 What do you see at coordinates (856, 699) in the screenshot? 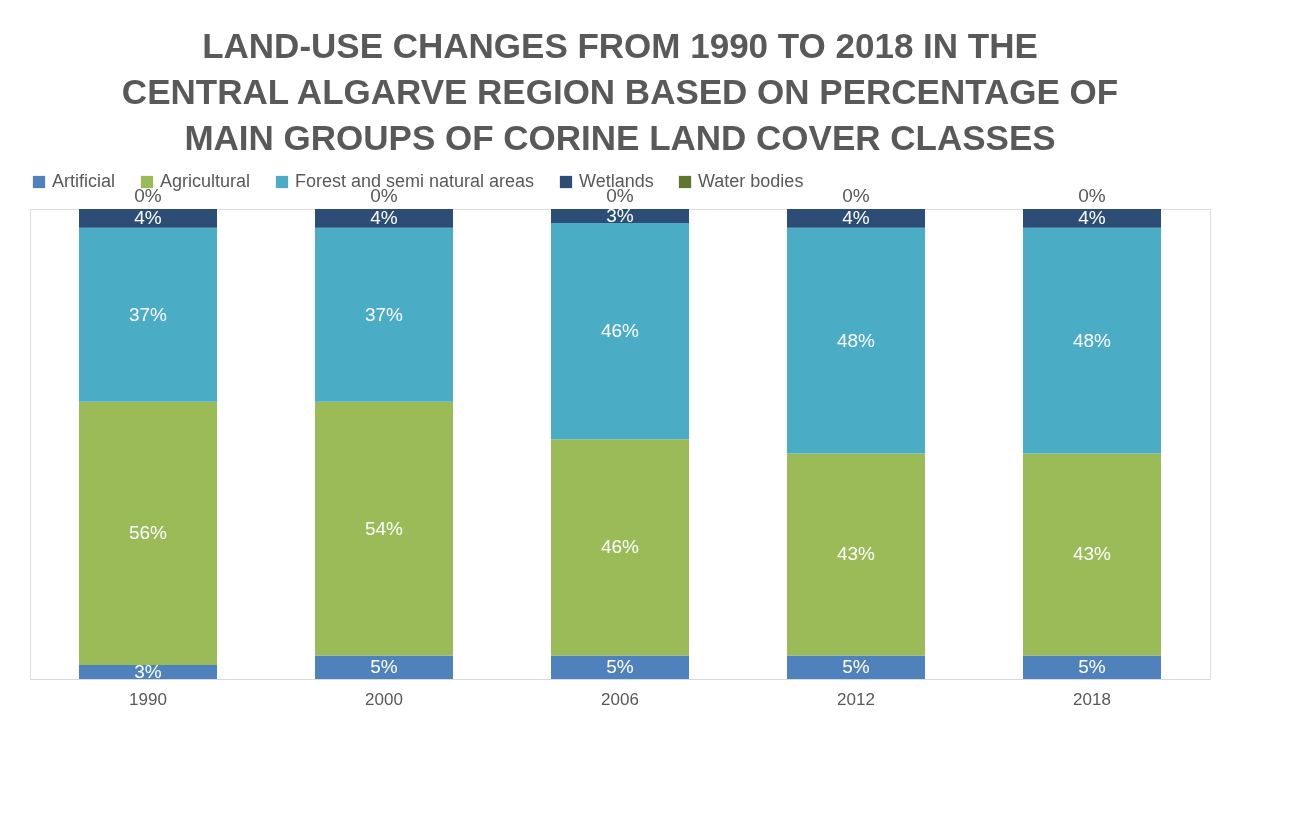
I see `x-tick-label: 2012` at bounding box center [856, 699].